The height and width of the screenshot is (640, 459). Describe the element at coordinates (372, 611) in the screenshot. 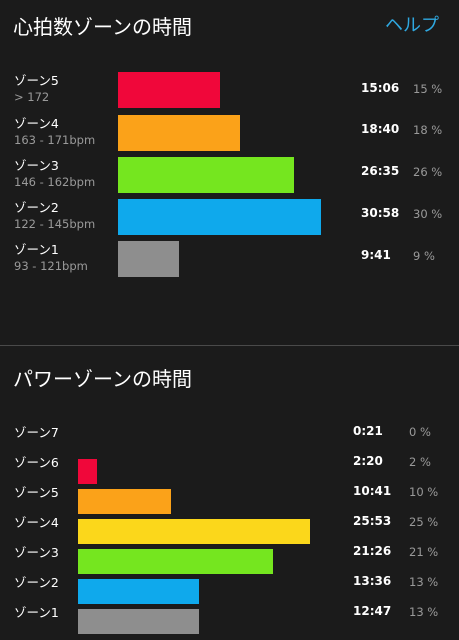

I see `power-zone-time: 12:47` at that location.